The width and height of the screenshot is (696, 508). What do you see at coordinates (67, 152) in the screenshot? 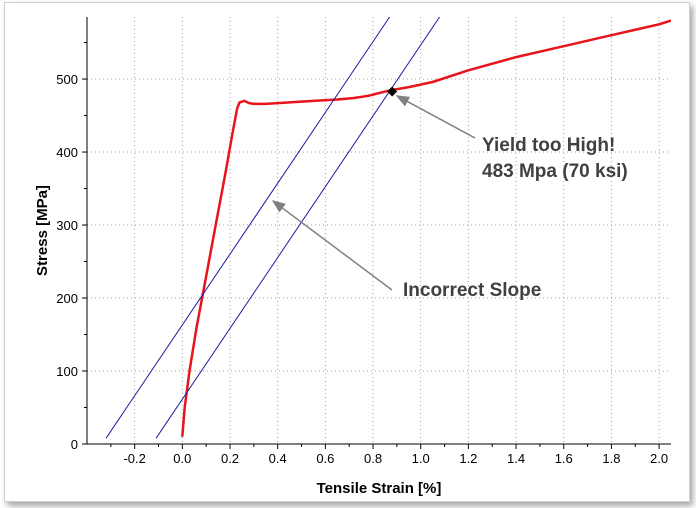
I see `y-tick-label-4: 400` at bounding box center [67, 152].